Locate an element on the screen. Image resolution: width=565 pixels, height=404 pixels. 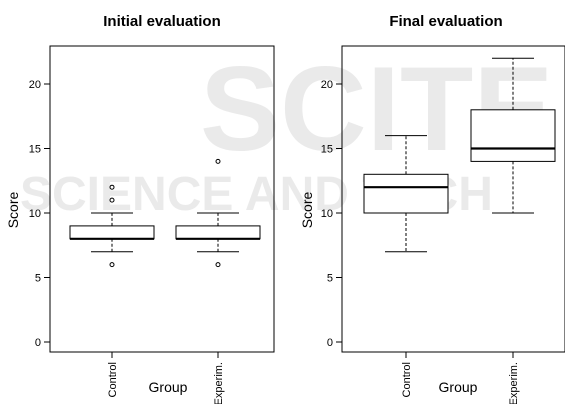
chart-title: Final evaluation is located at coordinates (445, 21).